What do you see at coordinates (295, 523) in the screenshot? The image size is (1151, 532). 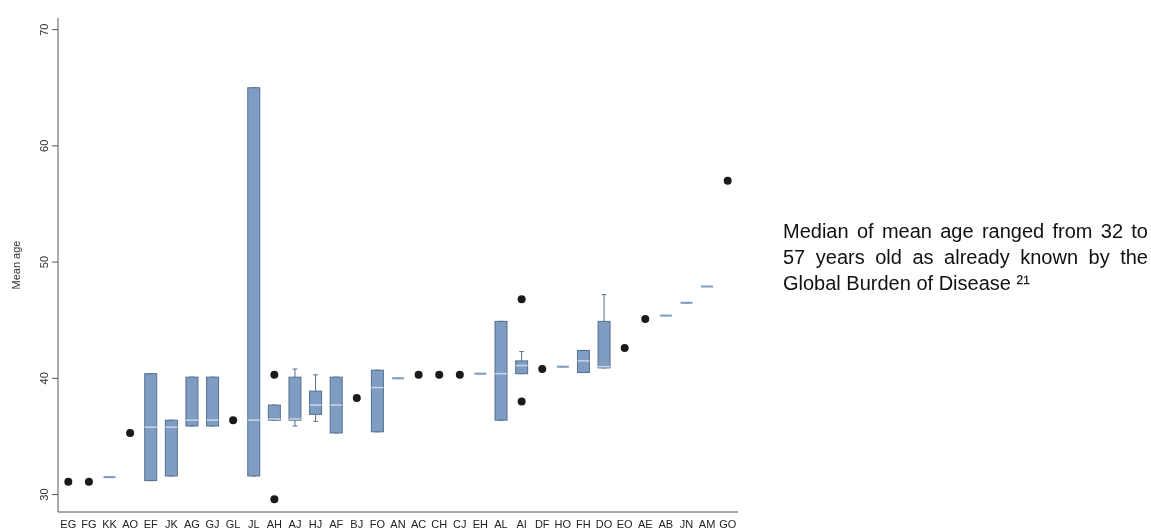 I see `x-tick-label: AJ` at bounding box center [295, 523].